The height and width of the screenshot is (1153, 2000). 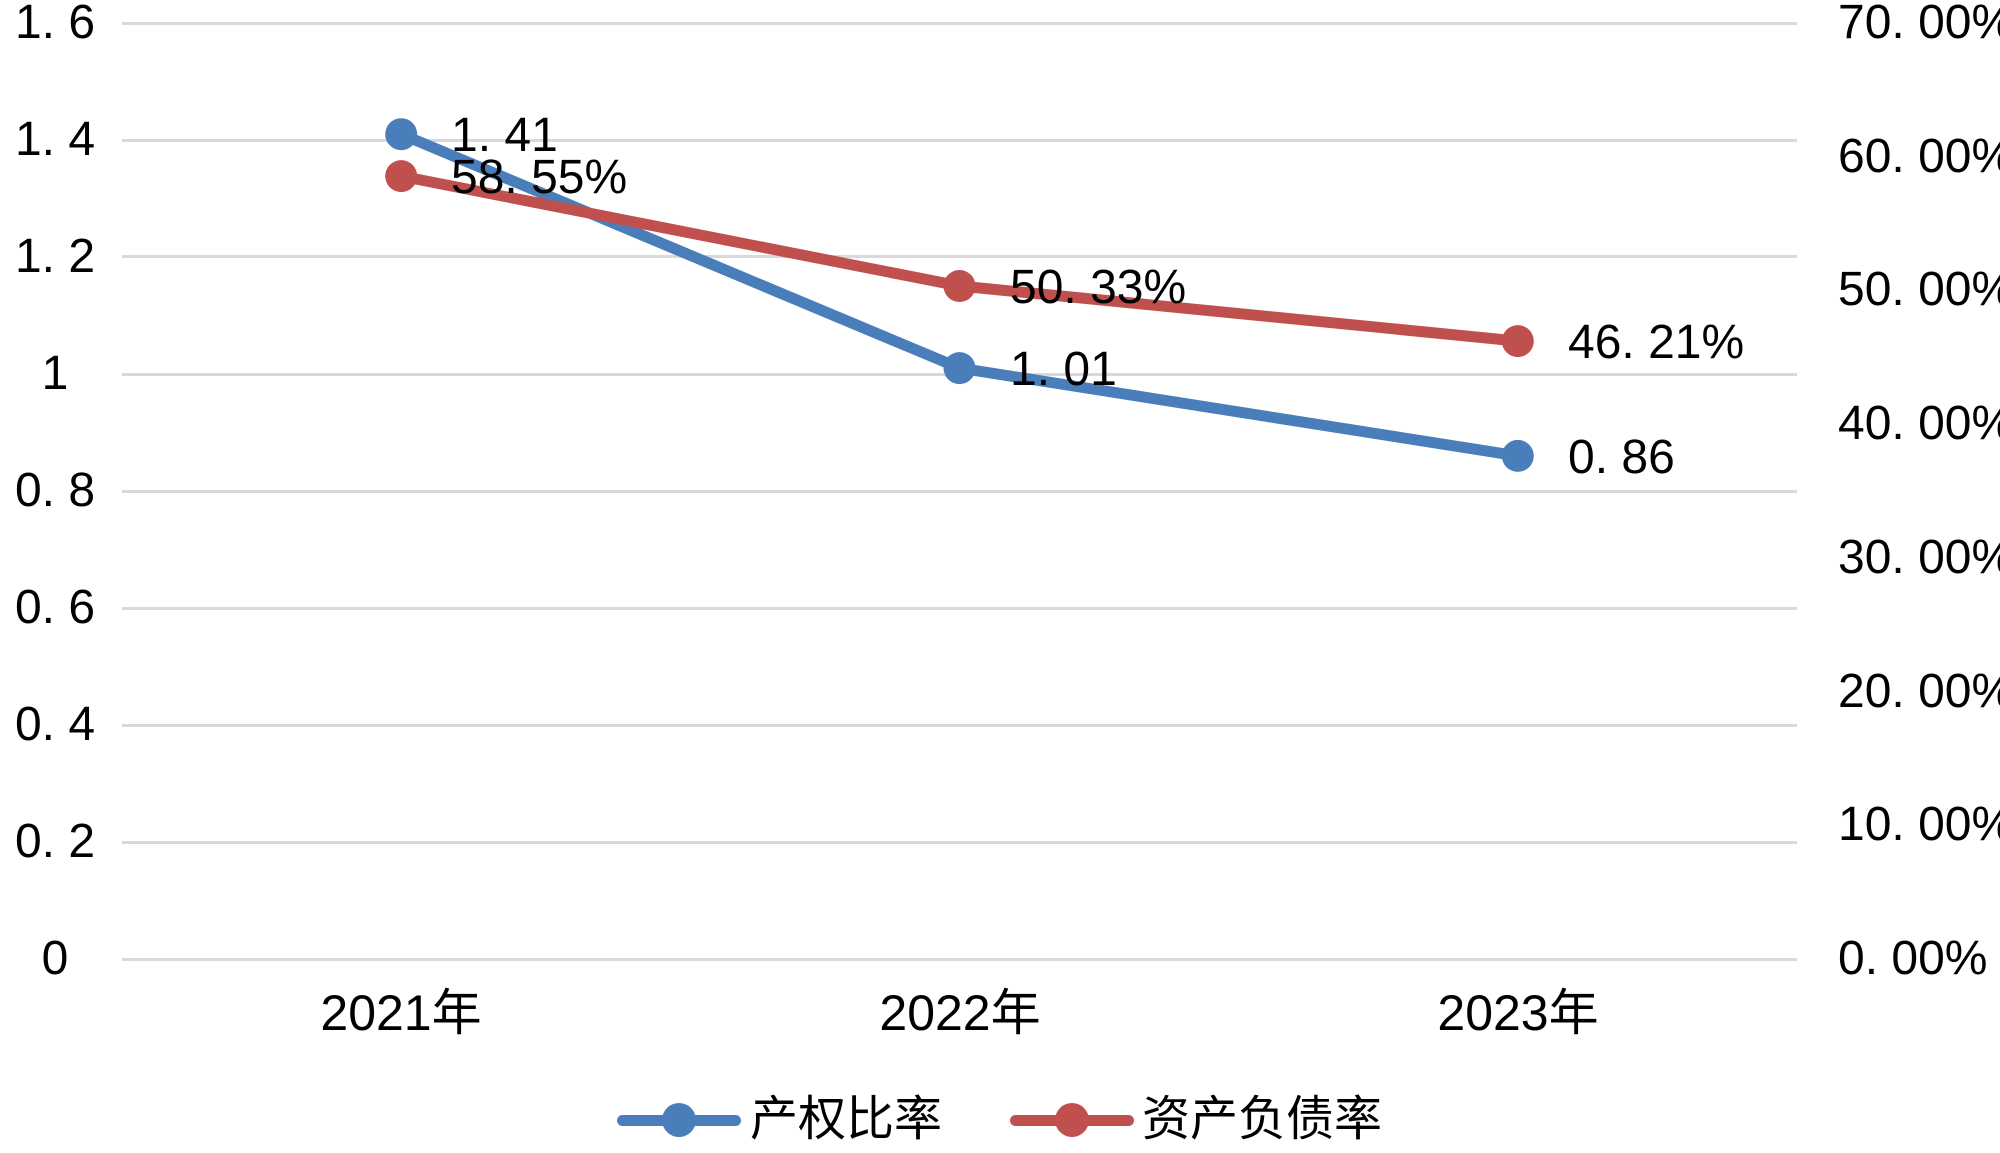 What do you see at coordinates (846, 1119) in the screenshot?
I see `legend-item-label: 产权比率` at bounding box center [846, 1119].